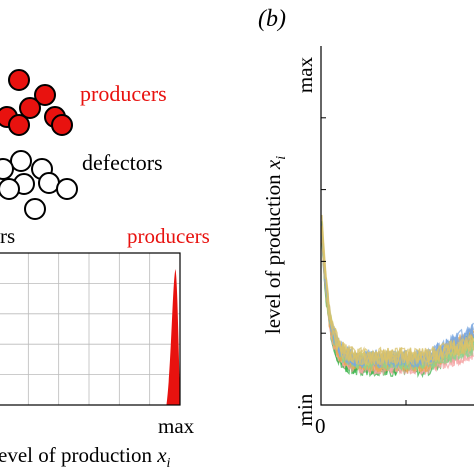  I want to click on histogram-xlabel: evel of production xi, so click(85, 457).